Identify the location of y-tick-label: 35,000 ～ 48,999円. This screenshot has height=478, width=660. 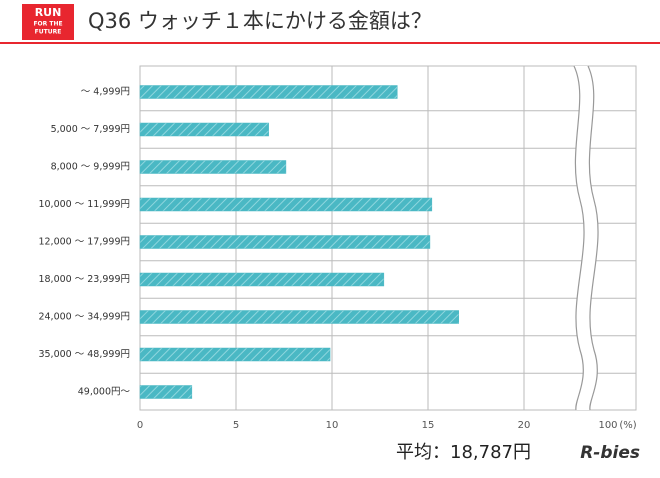
(84, 354).